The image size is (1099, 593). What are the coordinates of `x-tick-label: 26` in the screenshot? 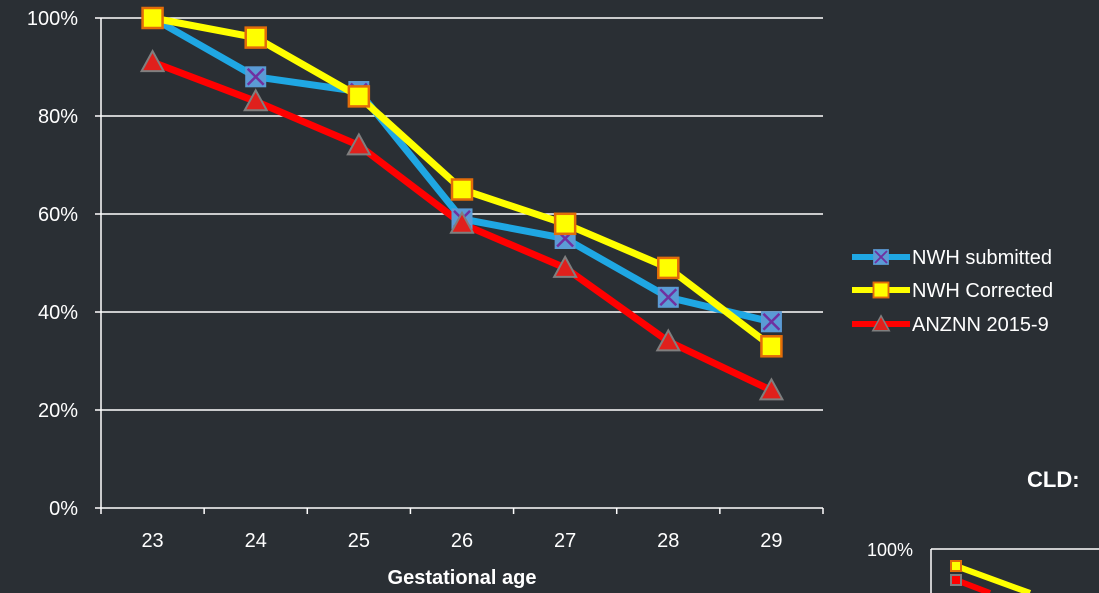 It's located at (462, 541).